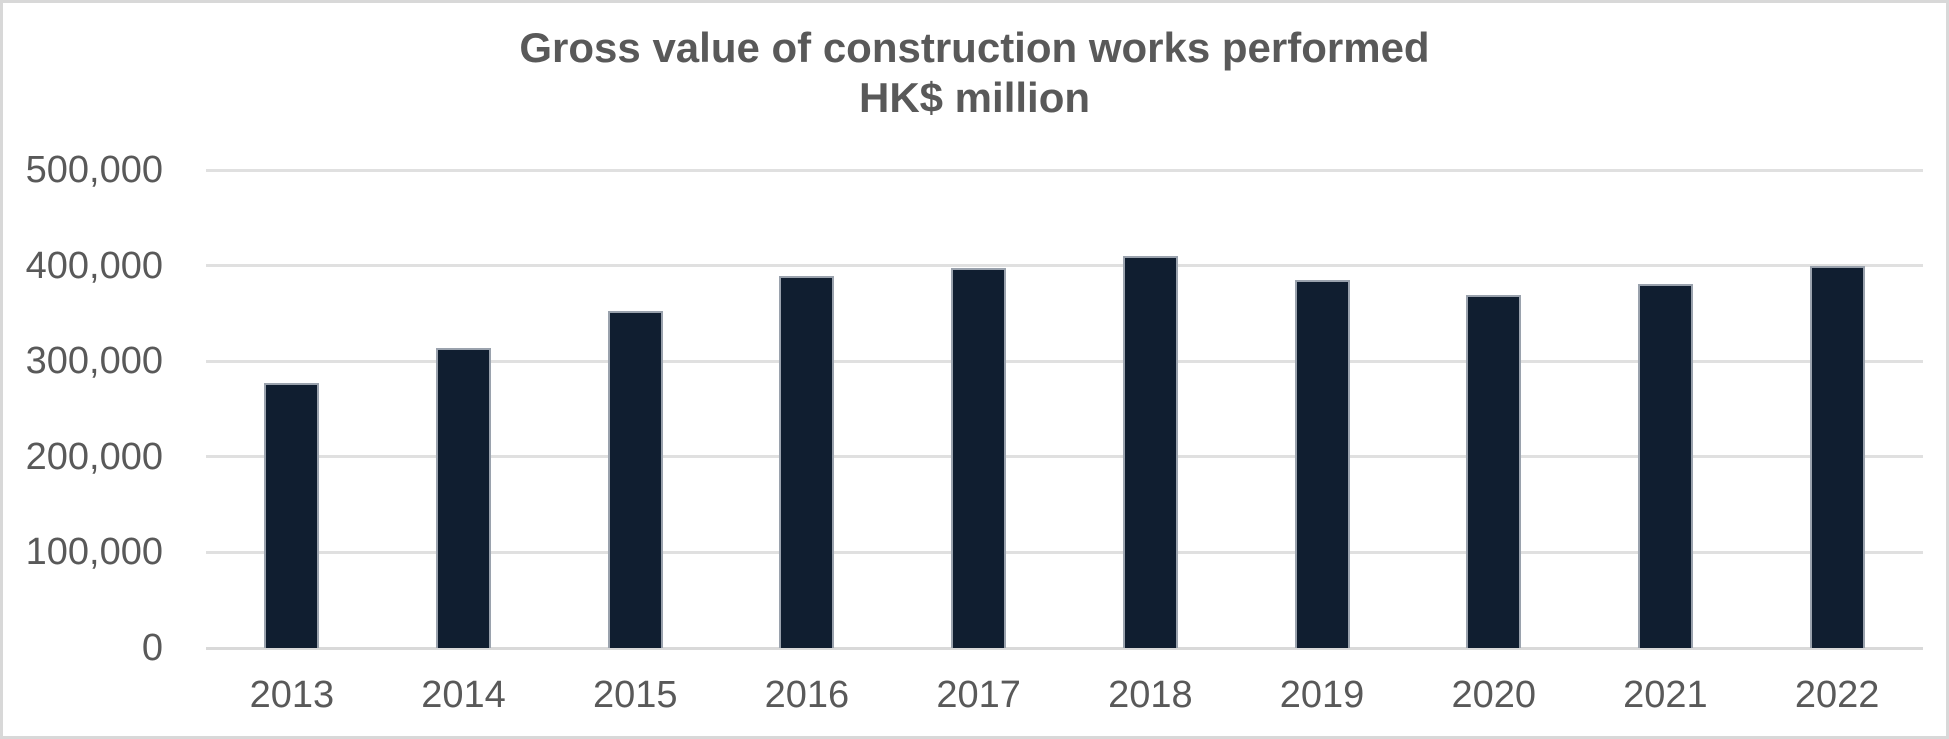  Describe the element at coordinates (1665, 465) in the screenshot. I see `bar-2021` at that location.